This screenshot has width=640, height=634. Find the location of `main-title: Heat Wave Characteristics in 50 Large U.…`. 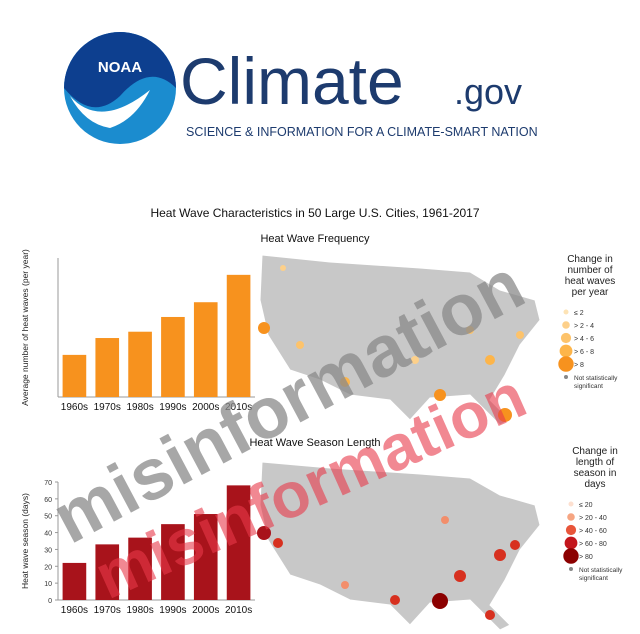

main-title: Heat Wave Characteristics in 50 Large U.… is located at coordinates (314, 213).